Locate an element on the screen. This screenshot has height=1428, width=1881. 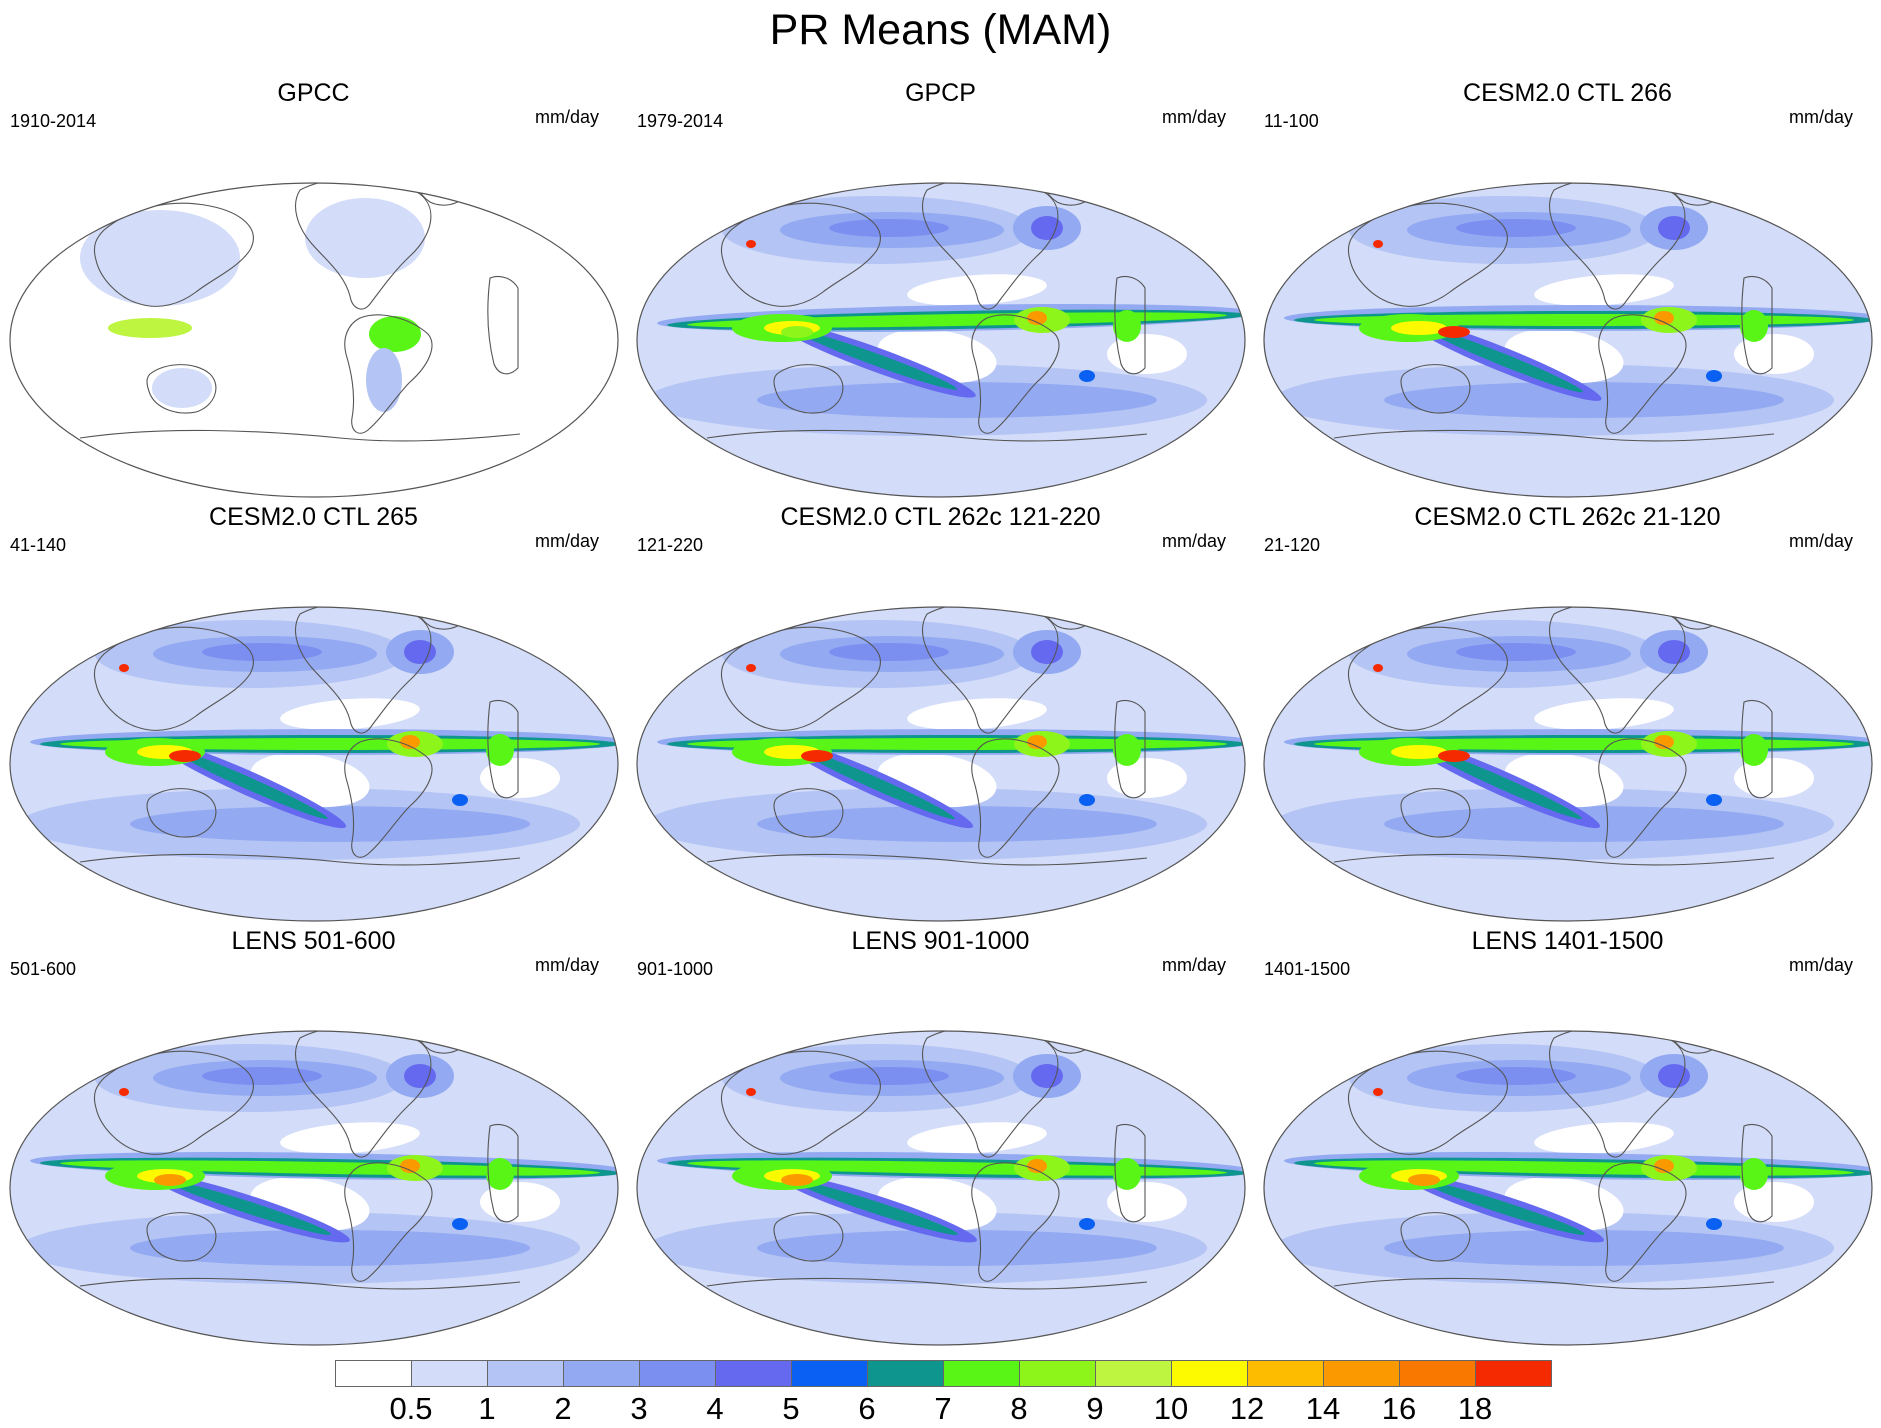
ocean-no-data is located at coordinates (314, 340).